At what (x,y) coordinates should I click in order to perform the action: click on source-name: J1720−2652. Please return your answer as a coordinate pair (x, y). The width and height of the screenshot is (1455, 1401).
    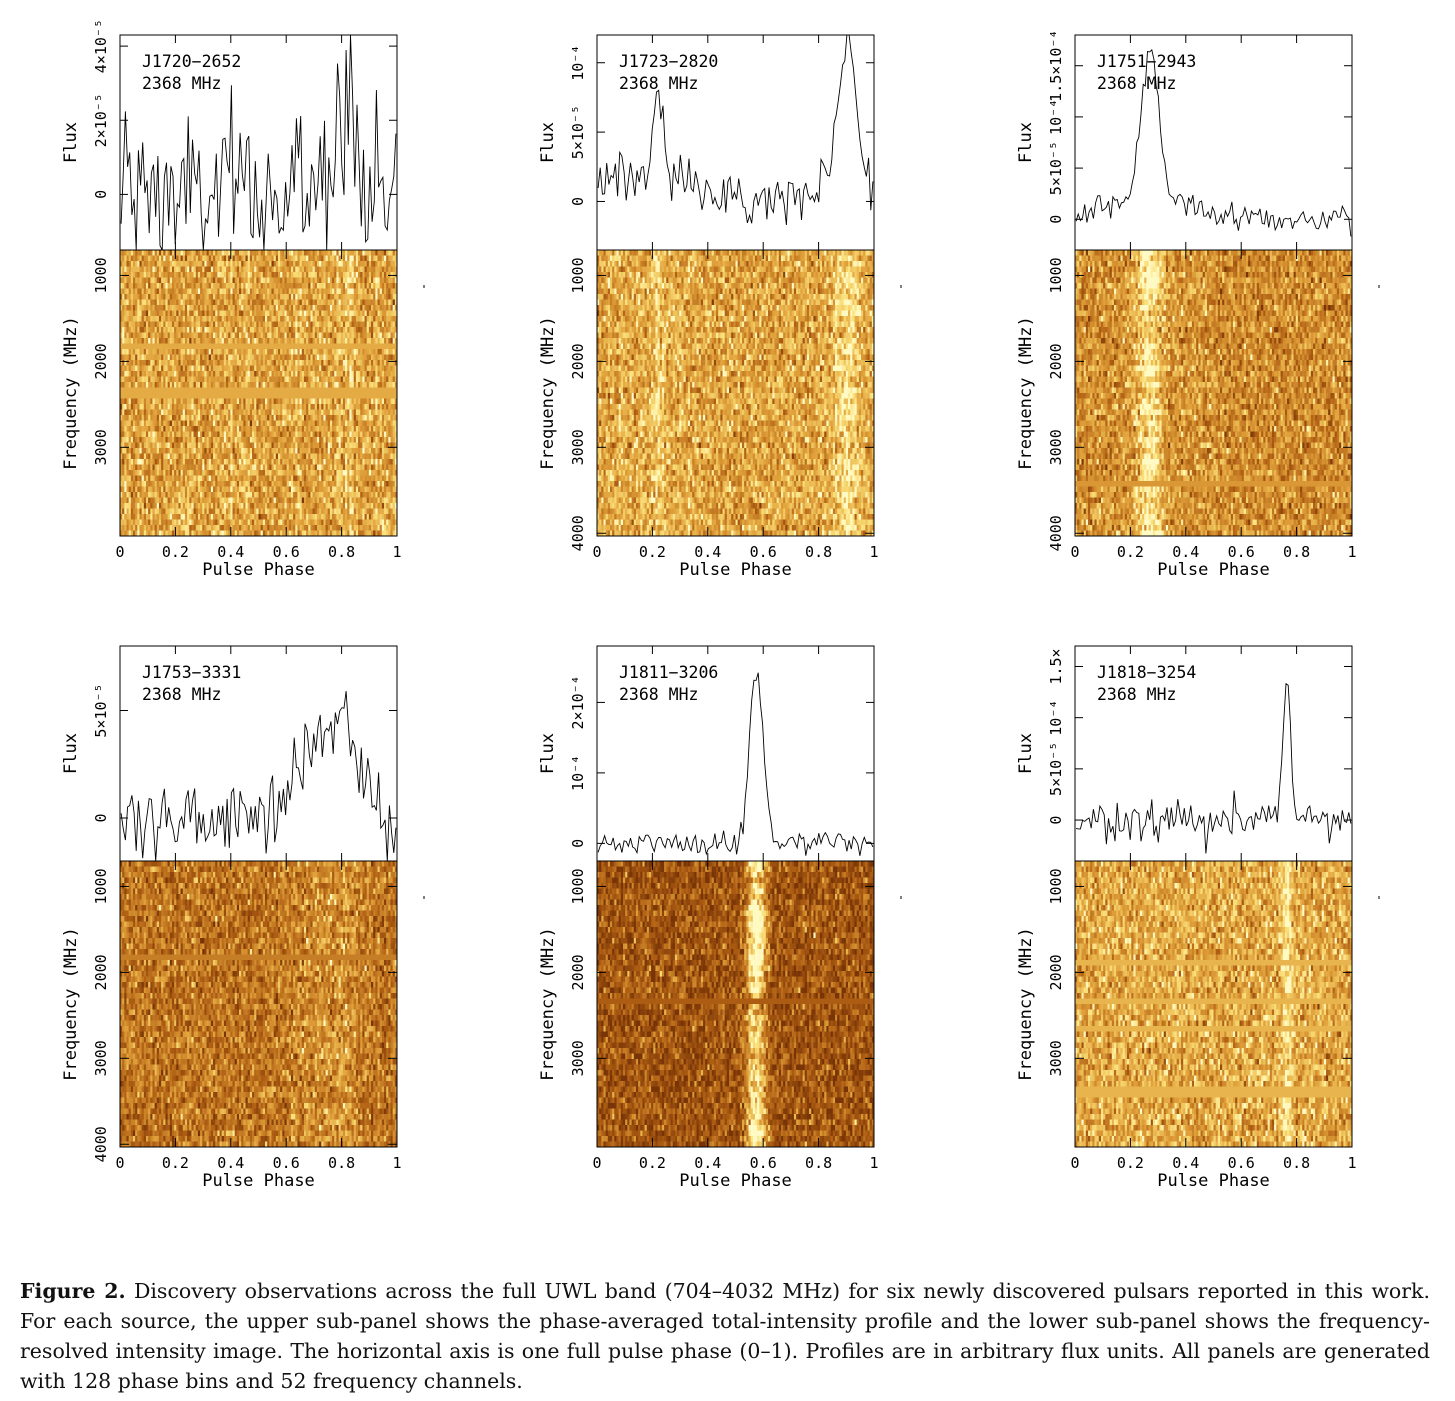
    Looking at the image, I should click on (191, 61).